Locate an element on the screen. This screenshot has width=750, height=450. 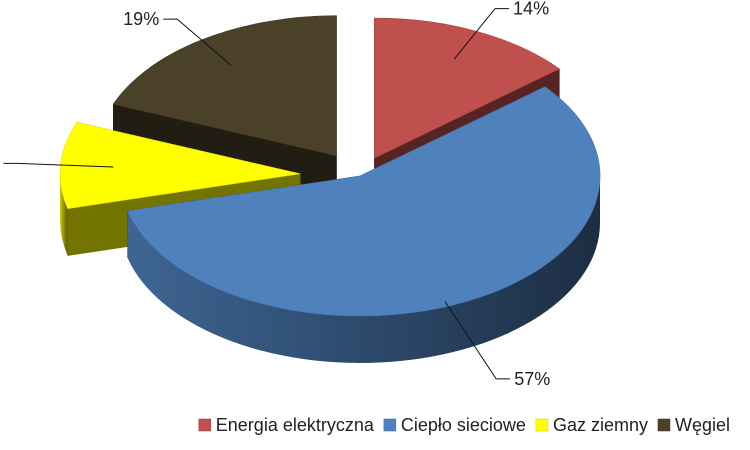
data-label-wegiel: 19% is located at coordinates (141, 19).